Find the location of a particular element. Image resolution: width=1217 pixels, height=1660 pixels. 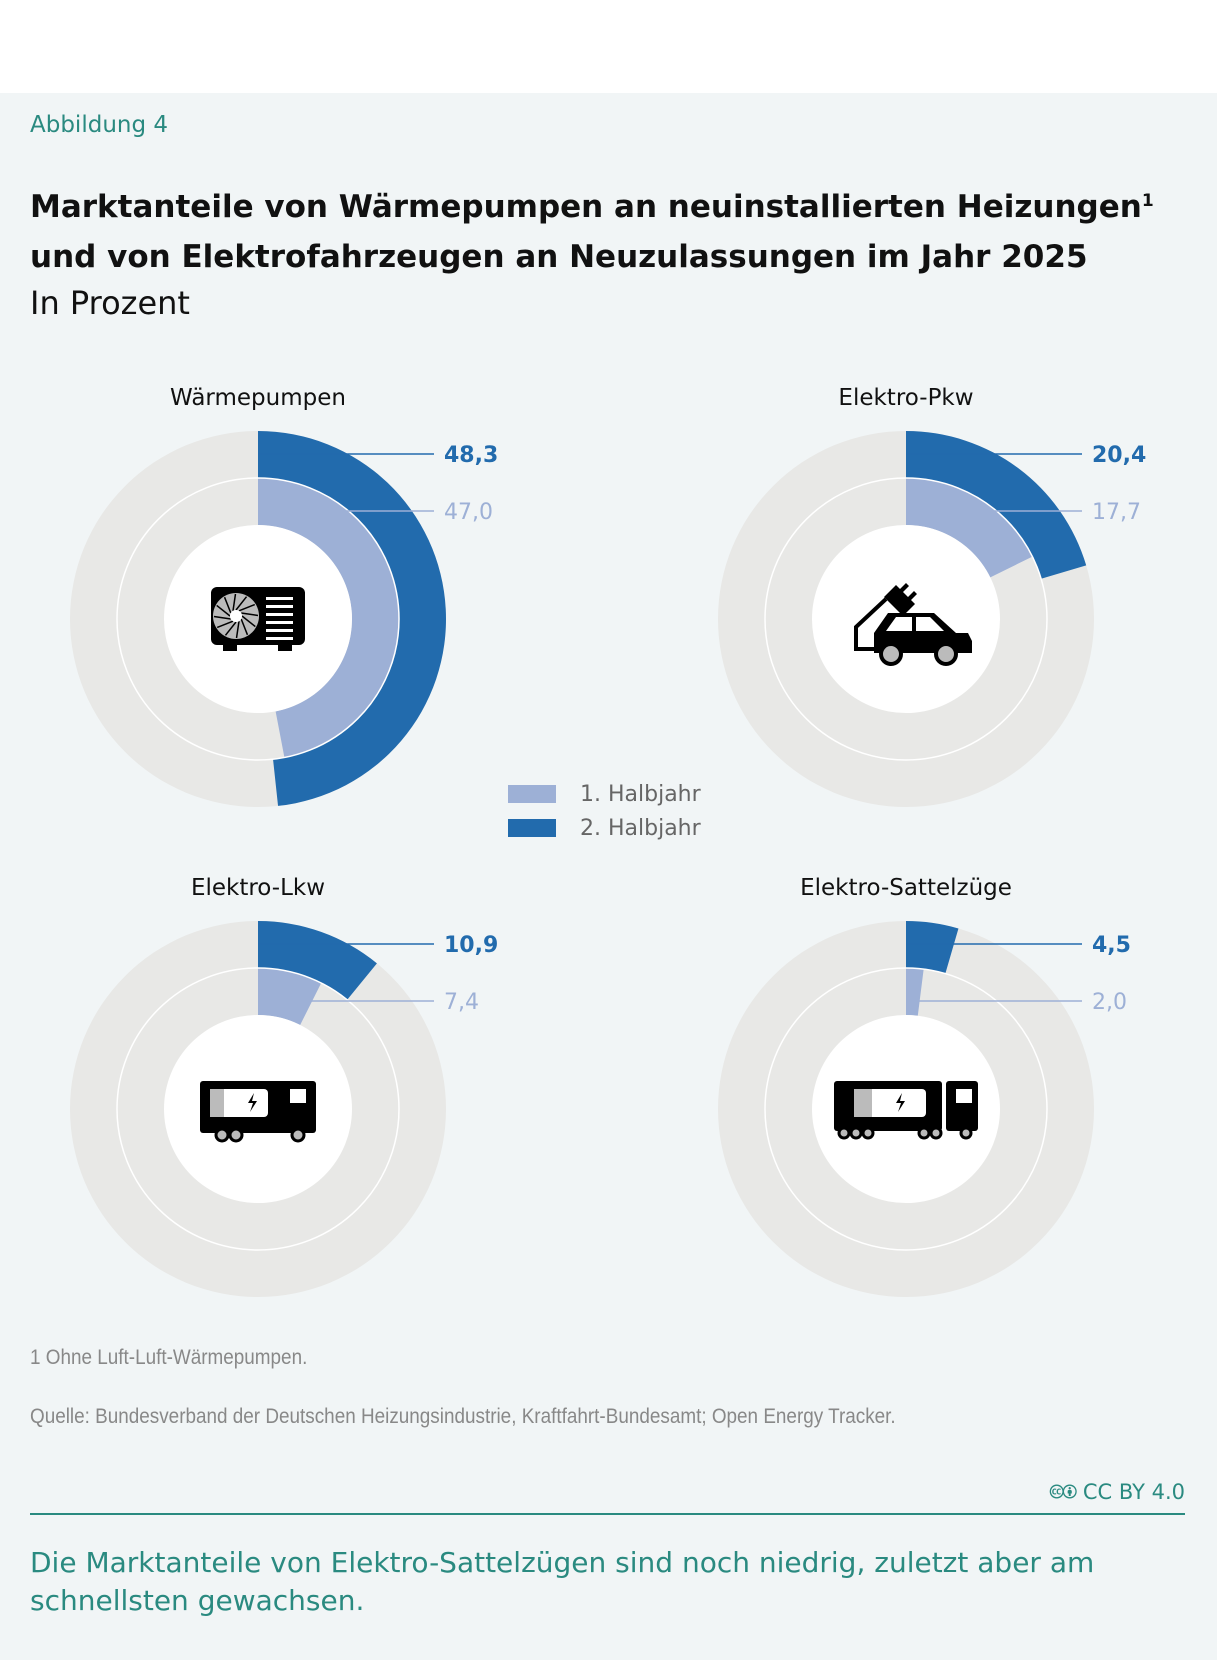

legend-label: 1. Halbjahr is located at coordinates (640, 794).